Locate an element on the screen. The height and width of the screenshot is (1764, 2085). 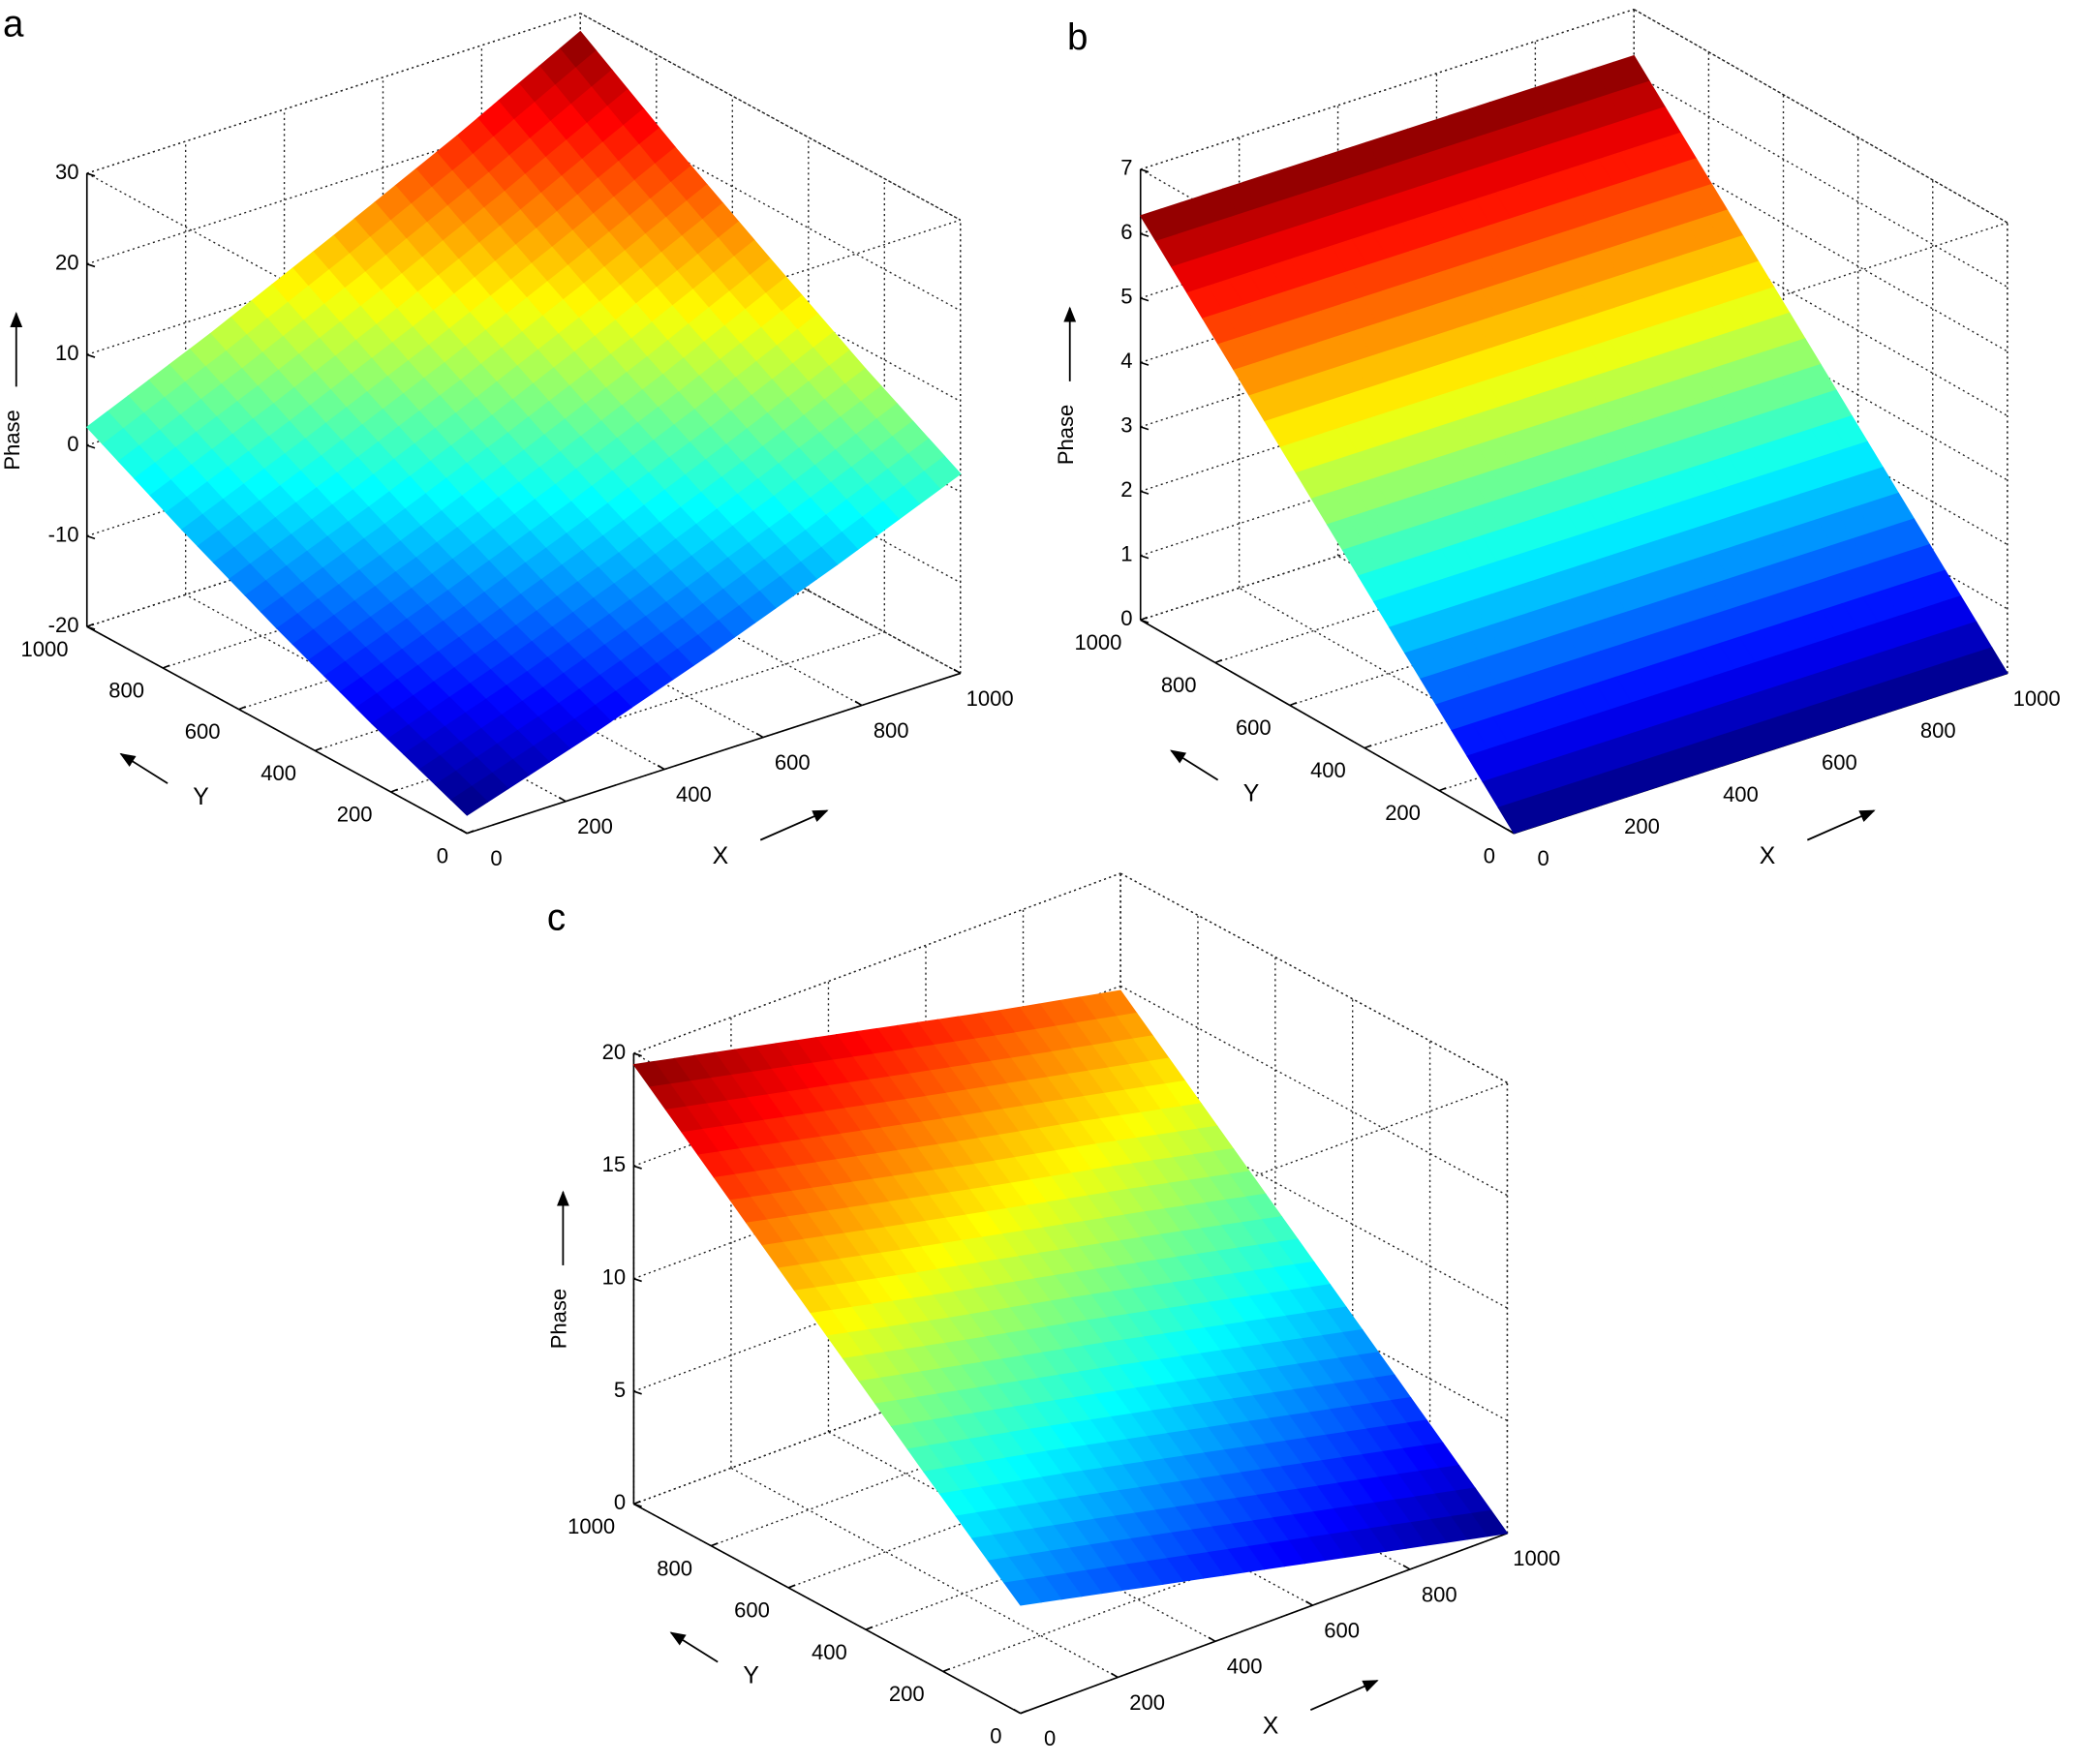
z-tick-label: 10 is located at coordinates (614, 1278).